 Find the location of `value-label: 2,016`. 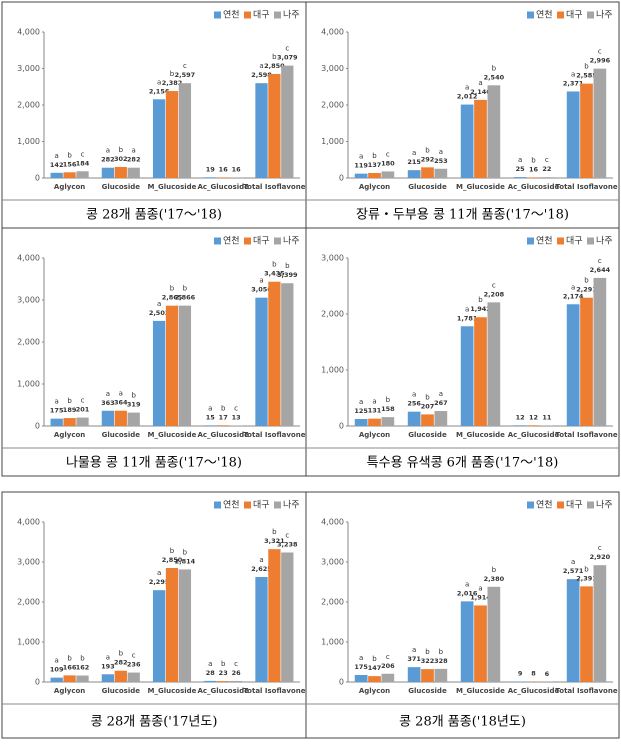

value-label: 2,016 is located at coordinates (467, 593).